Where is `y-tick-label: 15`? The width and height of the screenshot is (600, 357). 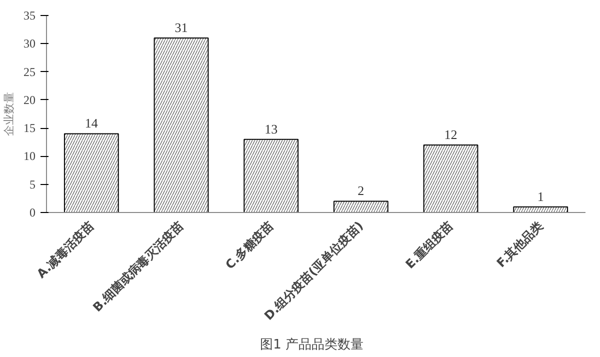
y-tick-label: 15 is located at coordinates (30, 128).